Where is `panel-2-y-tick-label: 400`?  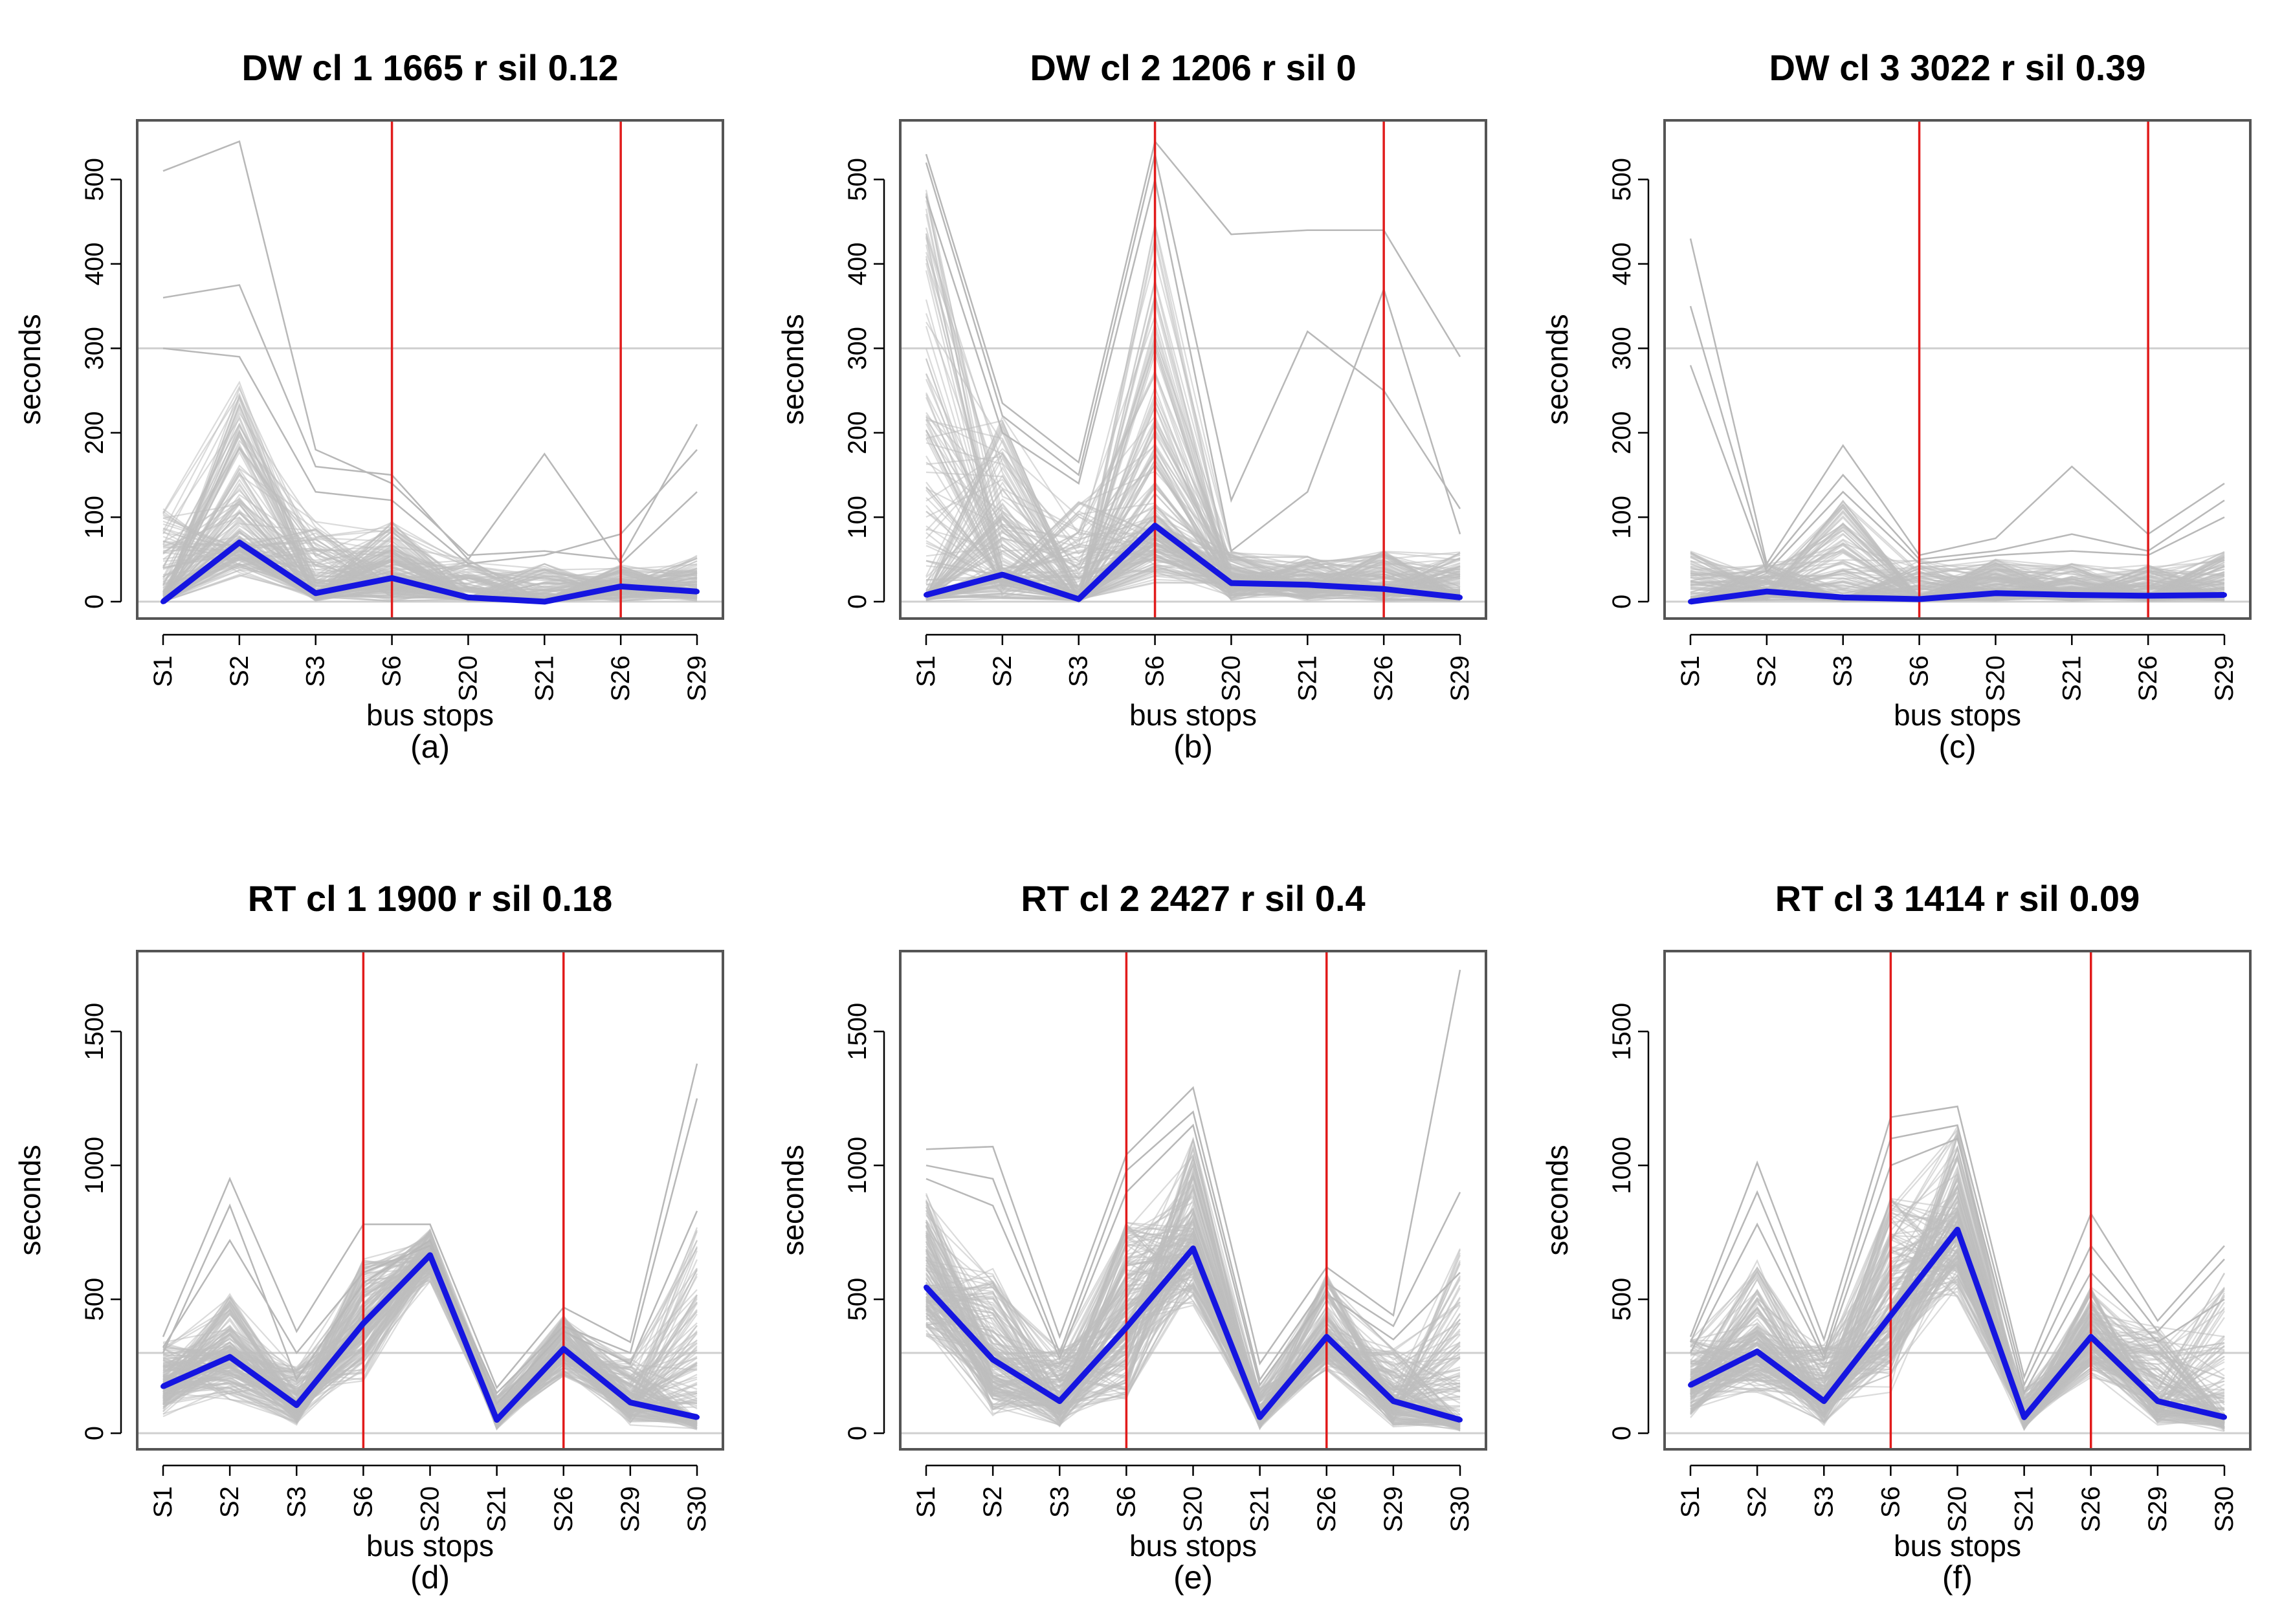 panel-2-y-tick-label: 400 is located at coordinates (857, 263).